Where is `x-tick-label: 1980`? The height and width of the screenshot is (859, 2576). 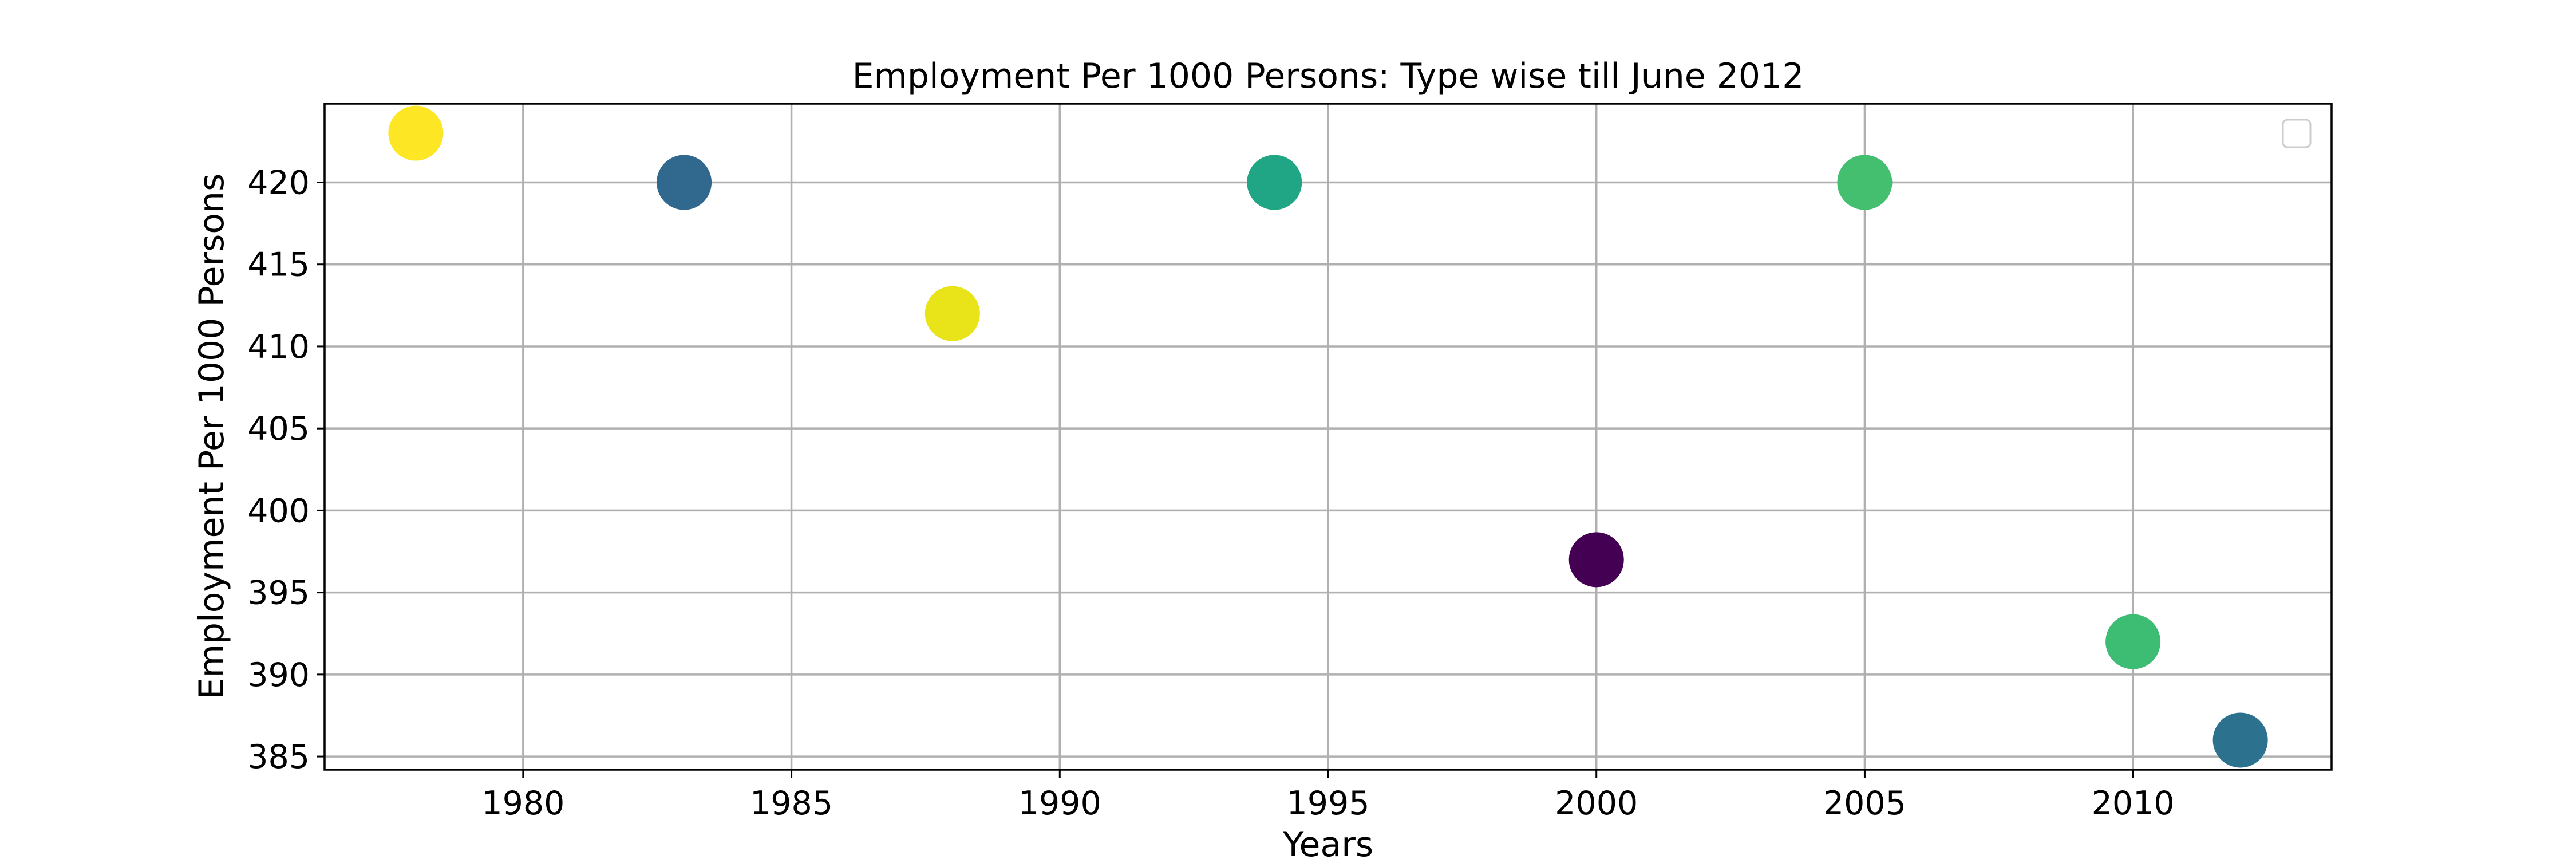 x-tick-label: 1980 is located at coordinates (522, 803).